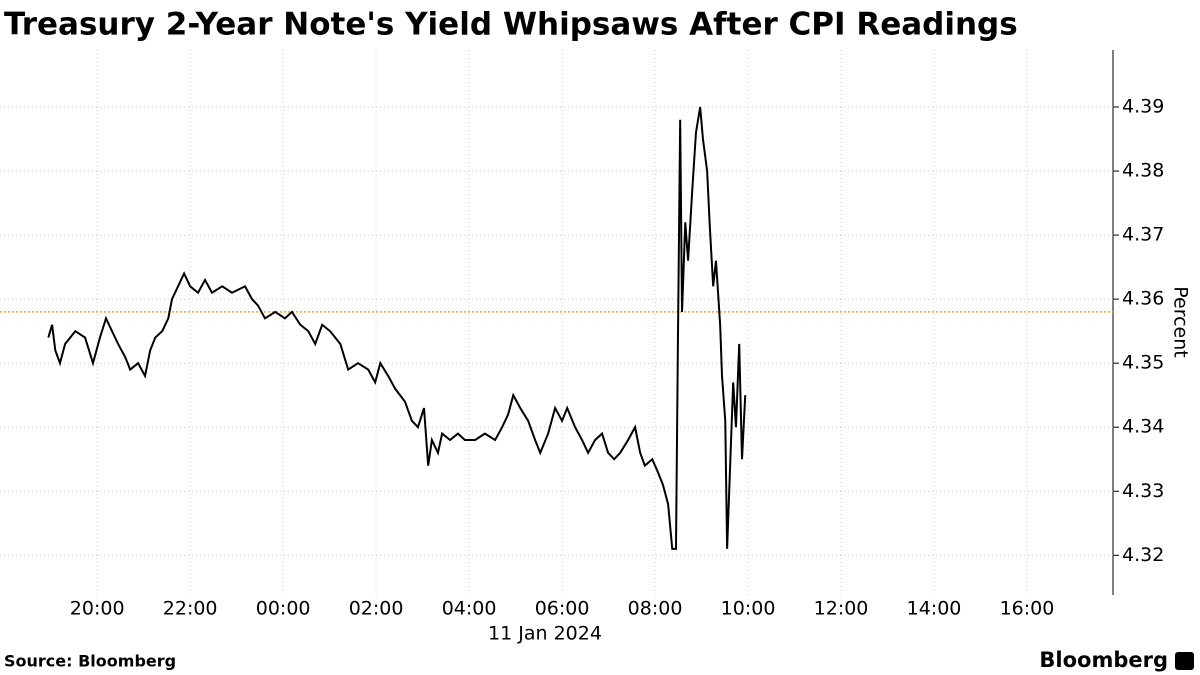 Image resolution: width=1200 pixels, height=675 pixels. Describe the element at coordinates (469, 609) in the screenshot. I see `x-tick-label: 04:00` at that location.